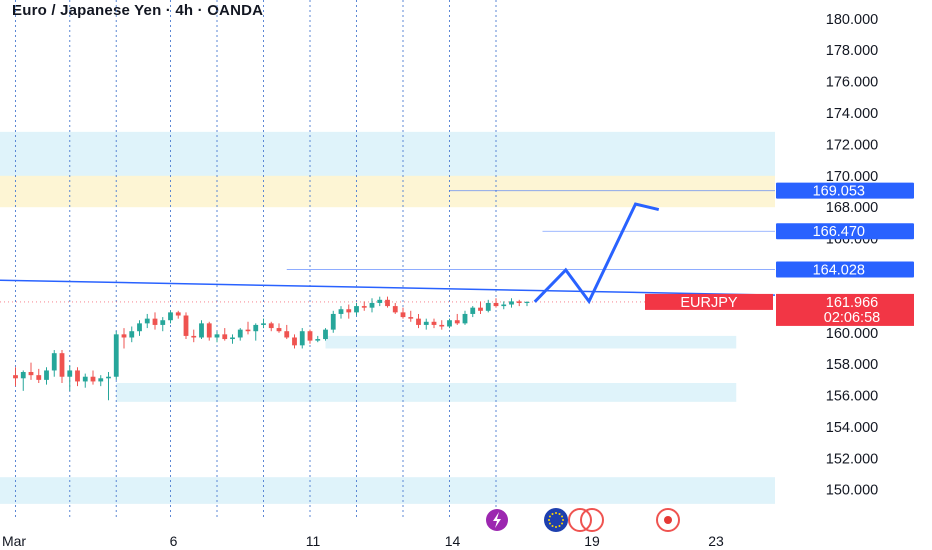 The width and height of the screenshot is (932, 550). I want to click on level-tag, so click(845, 269).